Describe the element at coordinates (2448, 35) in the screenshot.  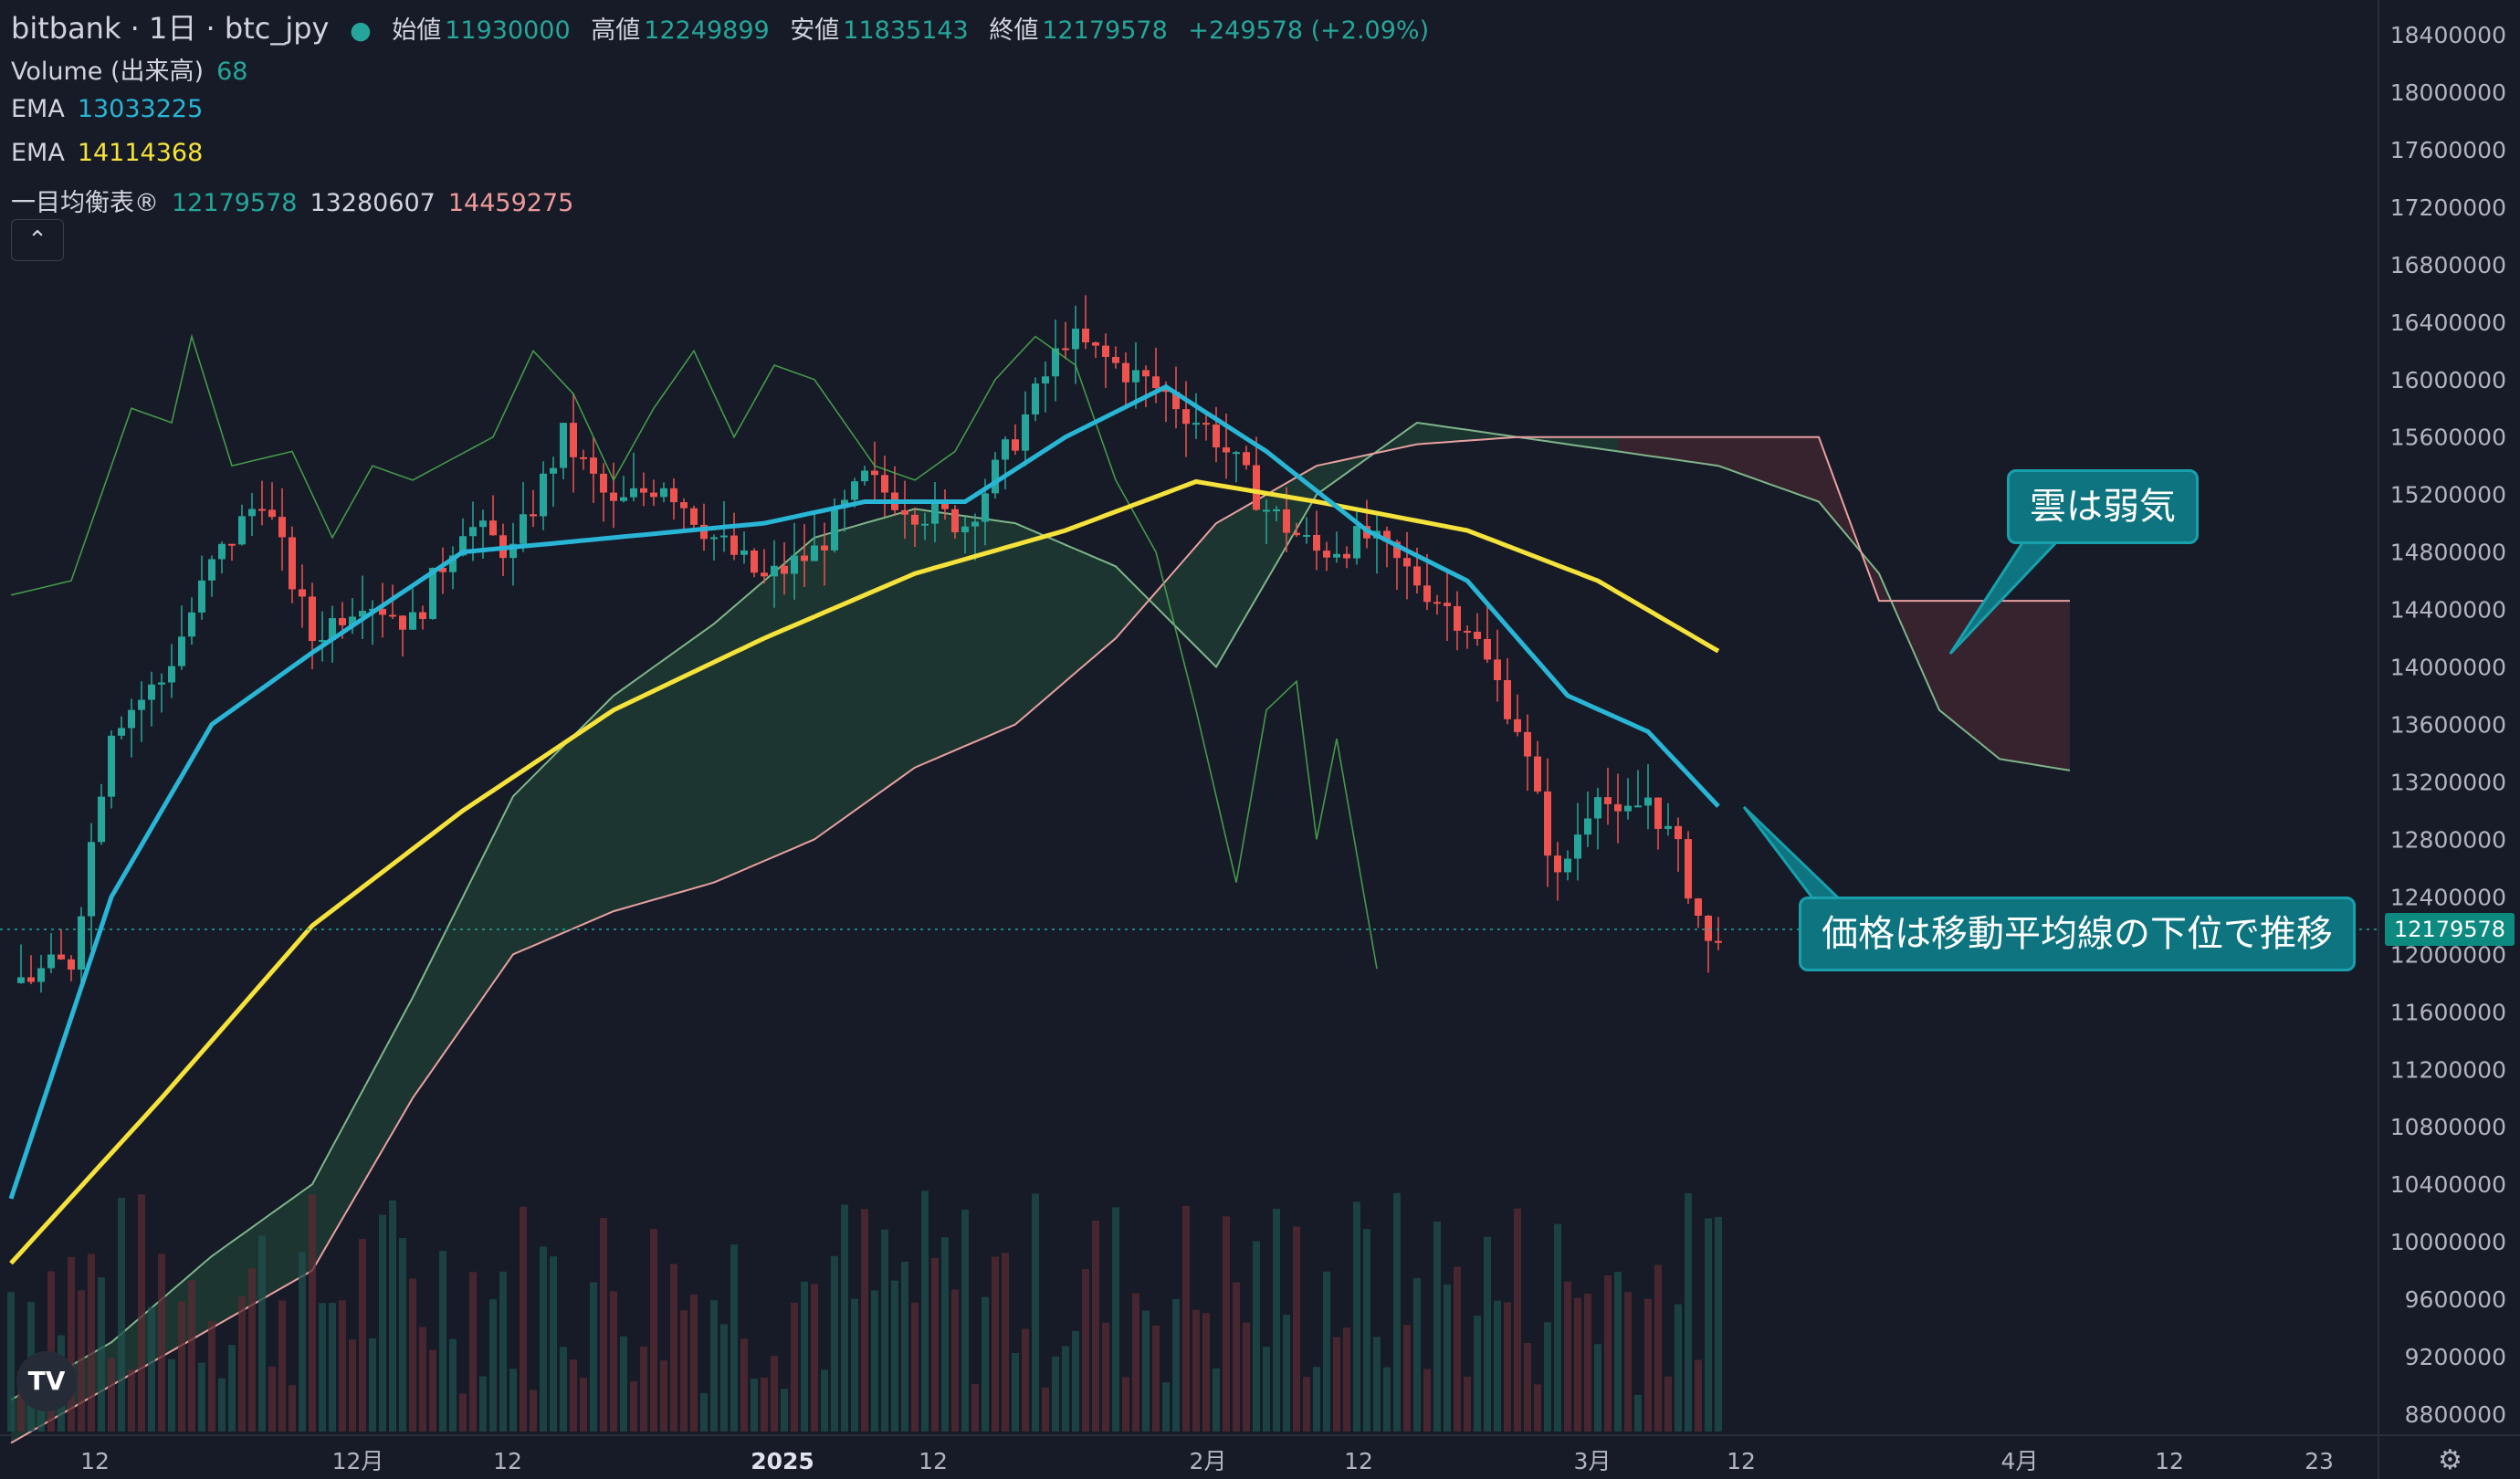
I see `y-tick-label: 18400000` at that location.